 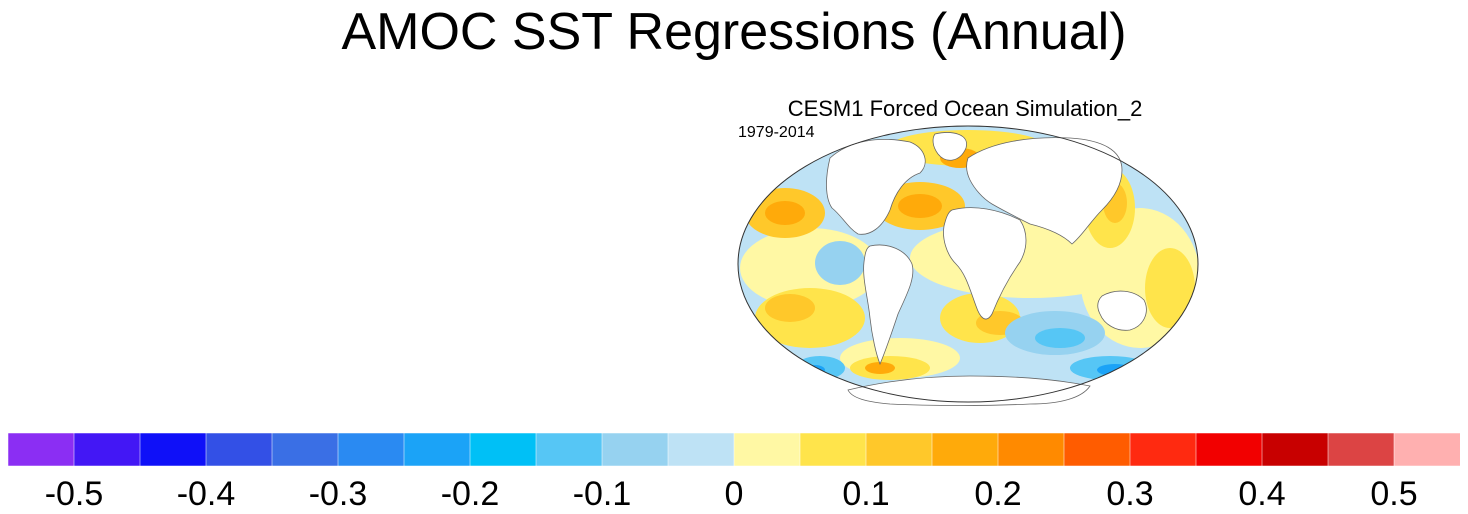 I want to click on colorbar-tick-label: 0.4, so click(x=1261, y=494).